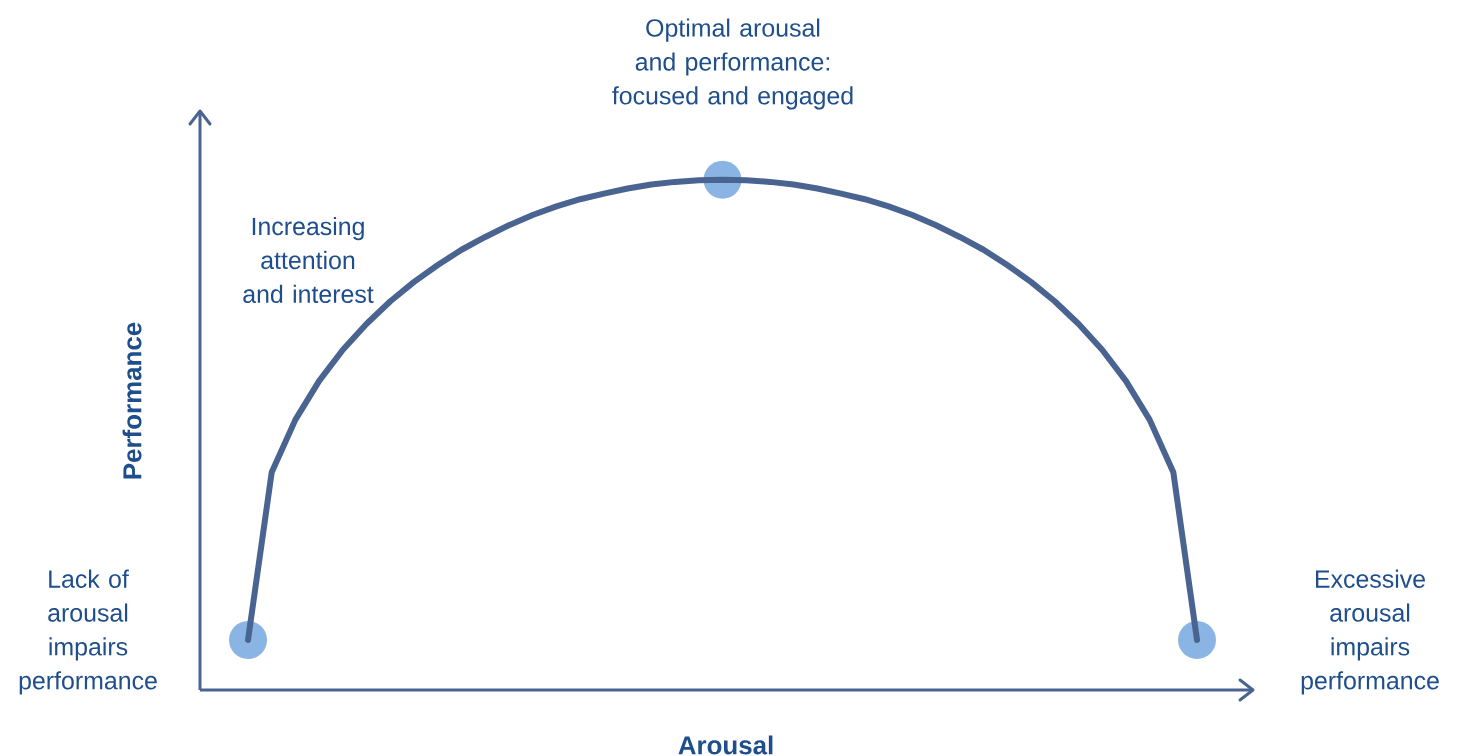 The width and height of the screenshot is (1468, 756). Describe the element at coordinates (1370, 632) in the screenshot. I see `text: Excessive arousal impairs performance` at that location.